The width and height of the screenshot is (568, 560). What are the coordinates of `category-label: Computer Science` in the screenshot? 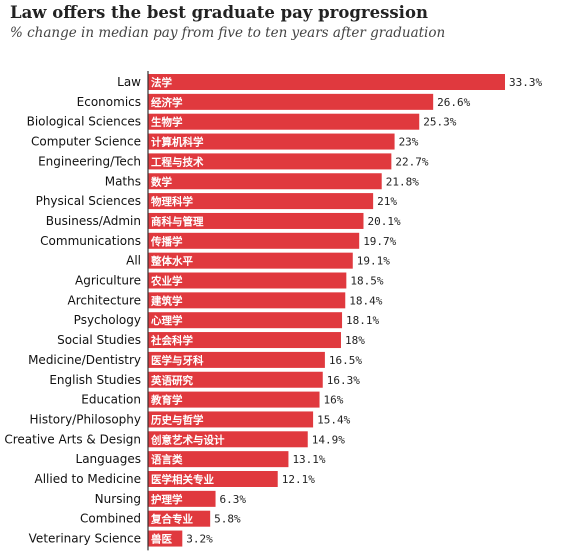 It's located at (86, 142).